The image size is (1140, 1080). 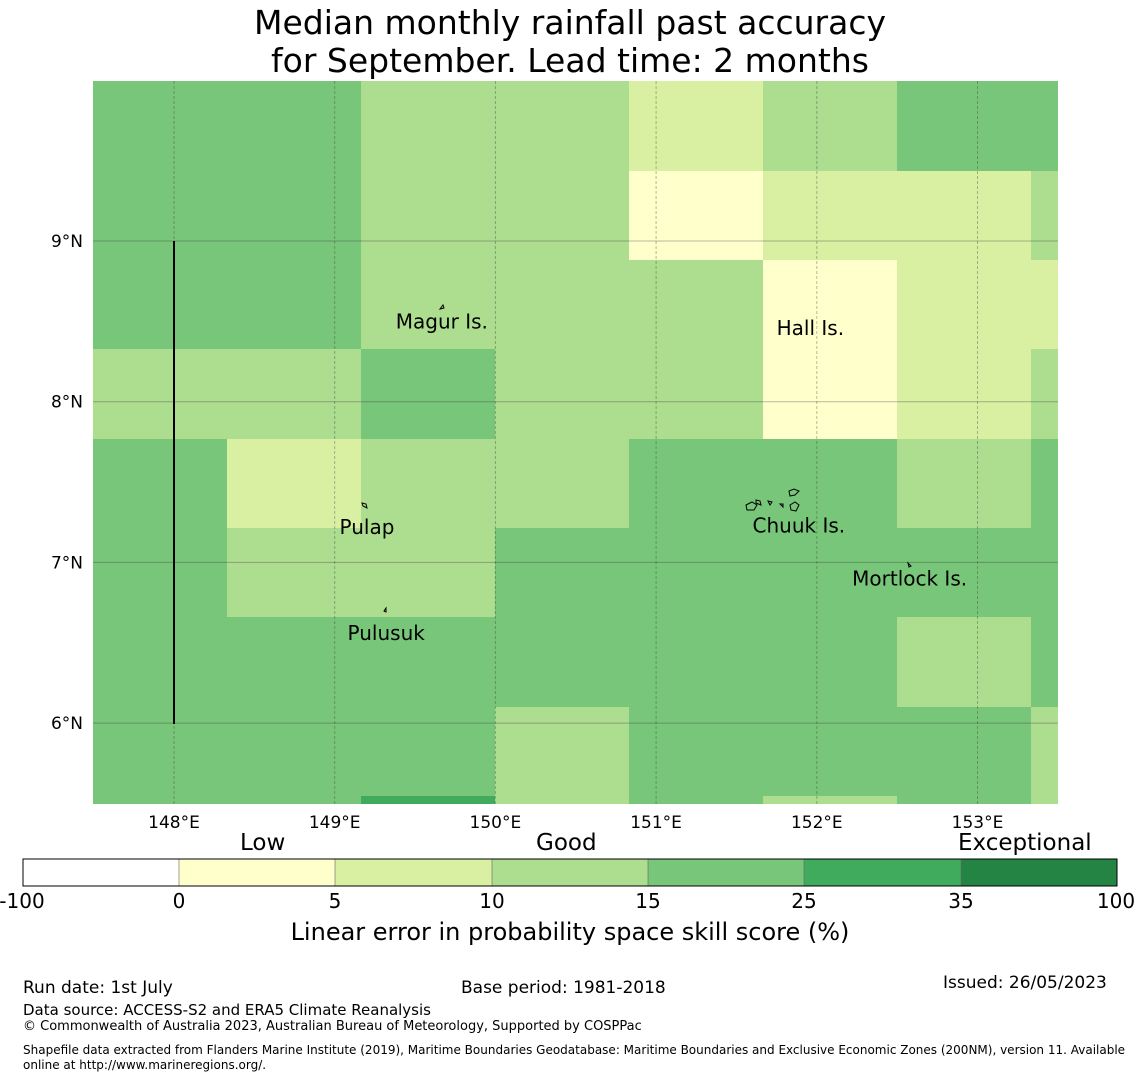 What do you see at coordinates (799, 525) in the screenshot?
I see `place-label: Chuuk Is.` at bounding box center [799, 525].